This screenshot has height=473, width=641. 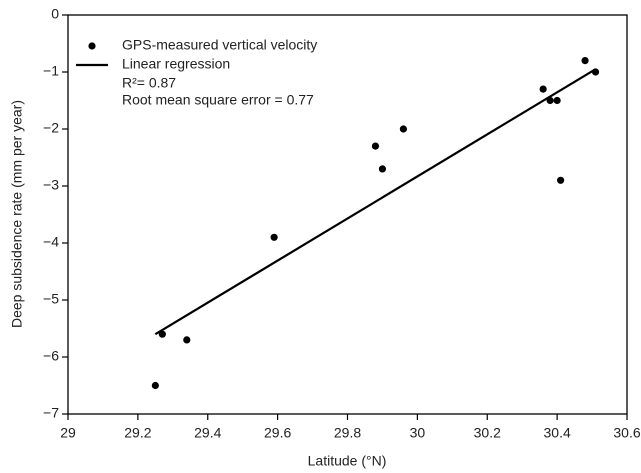 I want to click on x-tick-label: 30.6, so click(x=626, y=433).